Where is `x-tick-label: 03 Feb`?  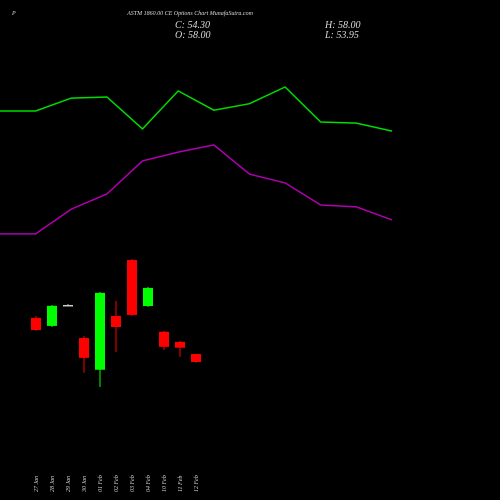 x-tick-label: 03 Feb is located at coordinates (133, 483).